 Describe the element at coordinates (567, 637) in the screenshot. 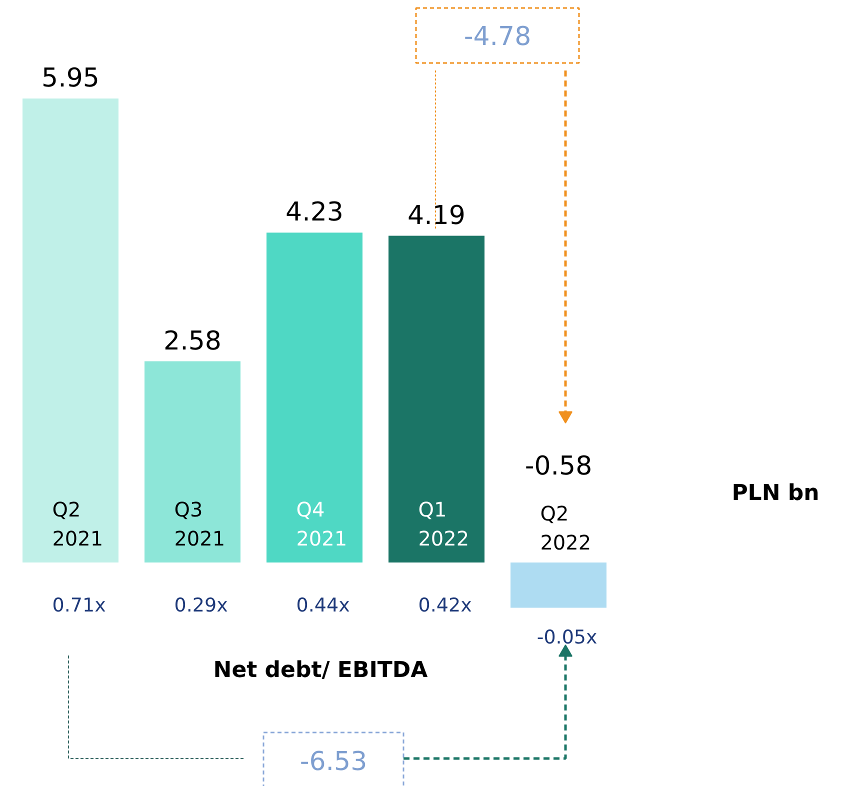

I see `text: -0.05x` at that location.